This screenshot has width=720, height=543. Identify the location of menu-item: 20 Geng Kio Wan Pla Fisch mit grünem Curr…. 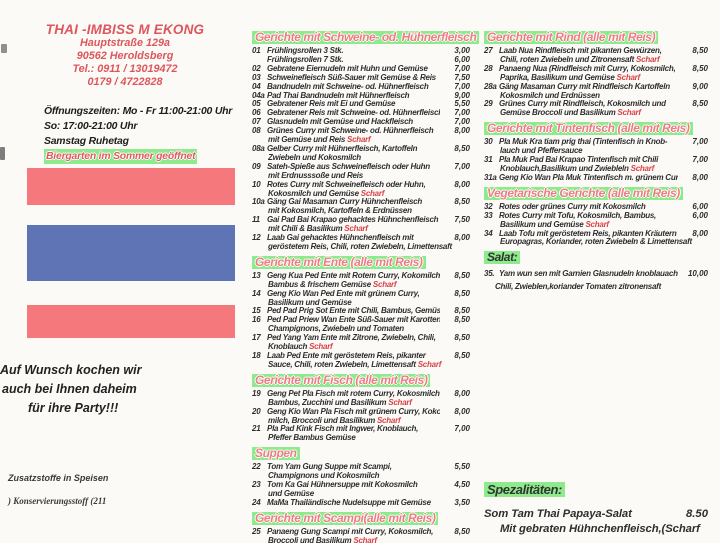
(361, 416).